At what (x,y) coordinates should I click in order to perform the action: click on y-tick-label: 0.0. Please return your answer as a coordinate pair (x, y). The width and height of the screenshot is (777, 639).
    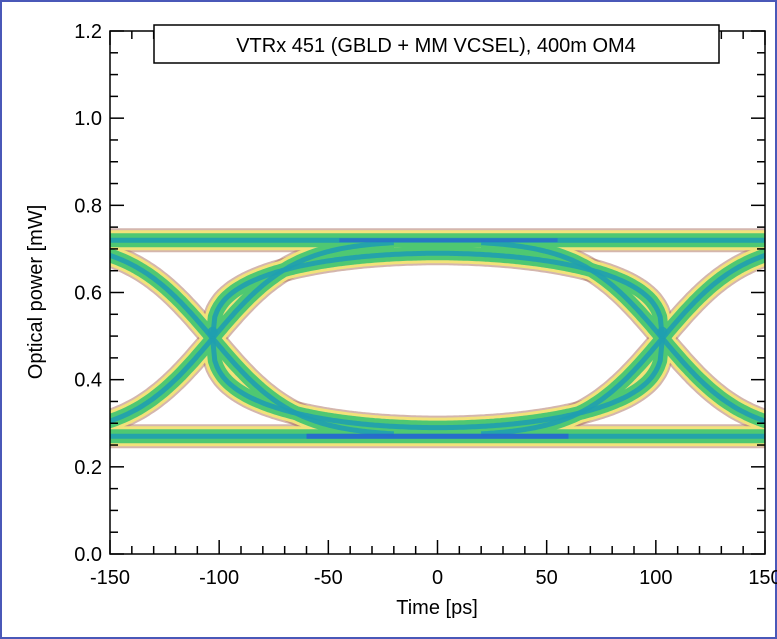
    Looking at the image, I should click on (88, 555).